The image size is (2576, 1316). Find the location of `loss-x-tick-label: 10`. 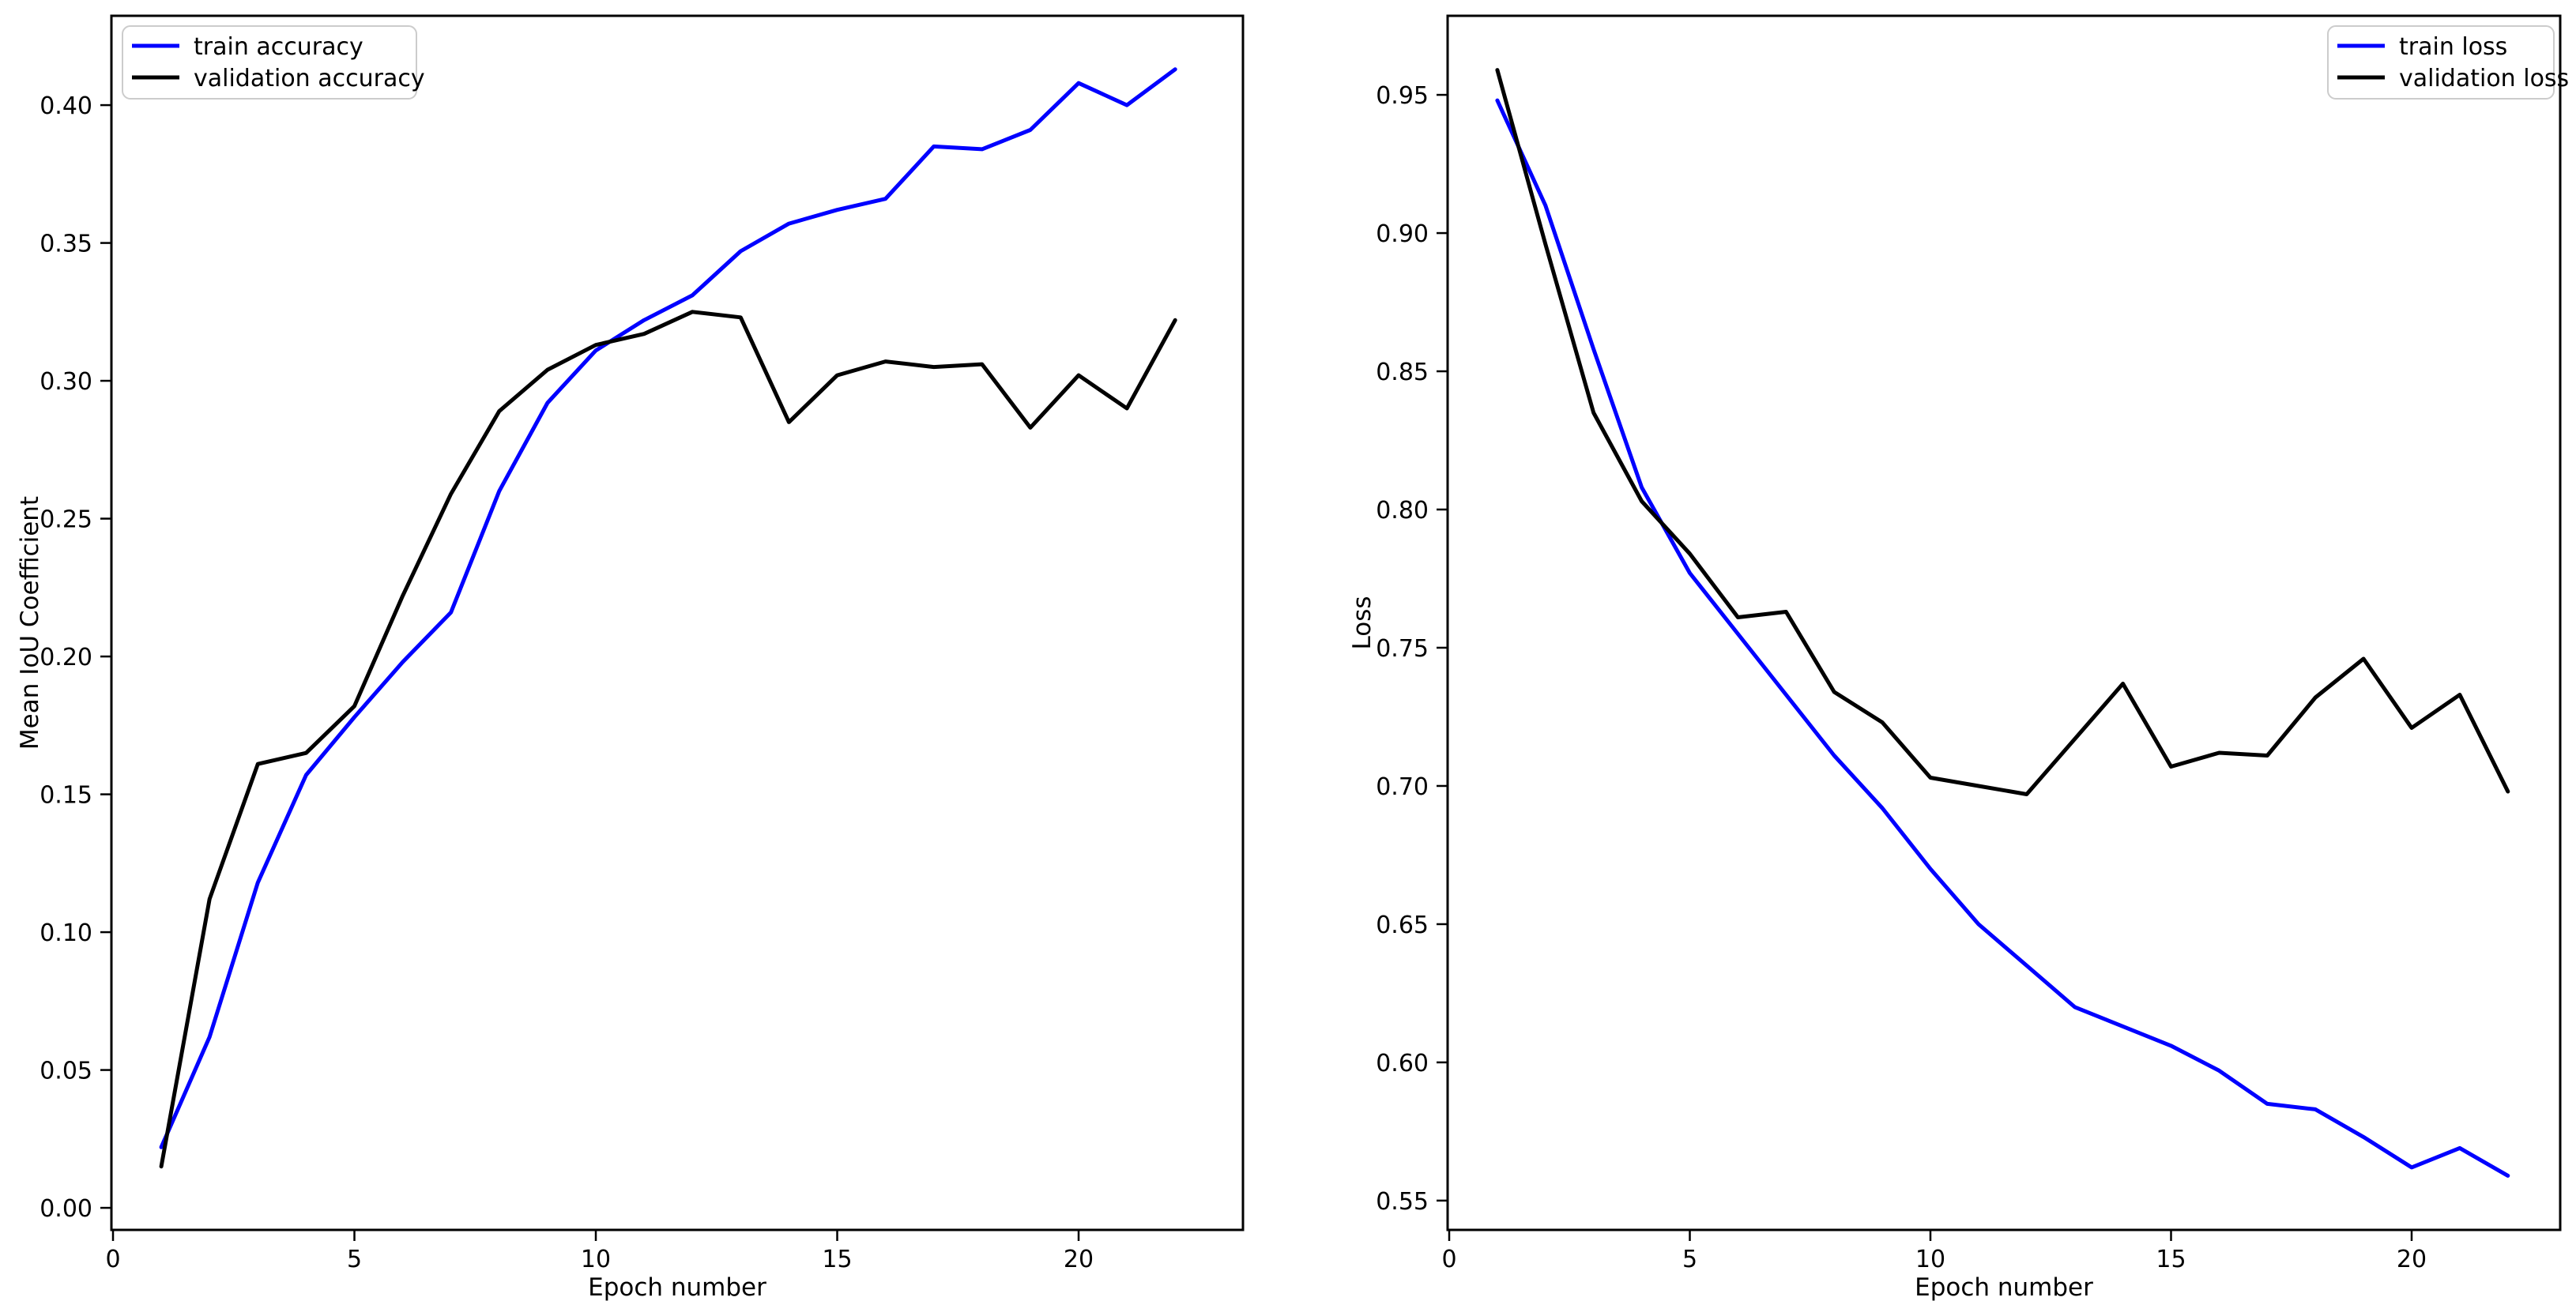

loss-x-tick-label: 10 is located at coordinates (1930, 1259).